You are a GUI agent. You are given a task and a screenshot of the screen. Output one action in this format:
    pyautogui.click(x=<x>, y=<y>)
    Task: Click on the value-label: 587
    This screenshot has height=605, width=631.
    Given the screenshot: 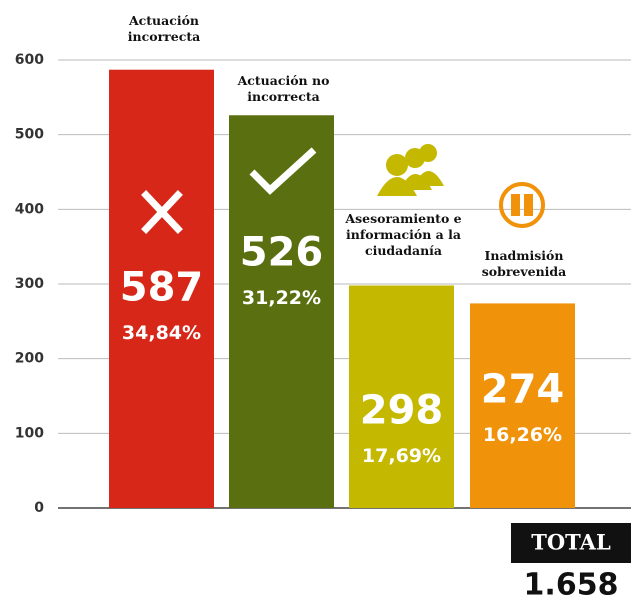 What is the action you would take?
    pyautogui.click(x=162, y=288)
    